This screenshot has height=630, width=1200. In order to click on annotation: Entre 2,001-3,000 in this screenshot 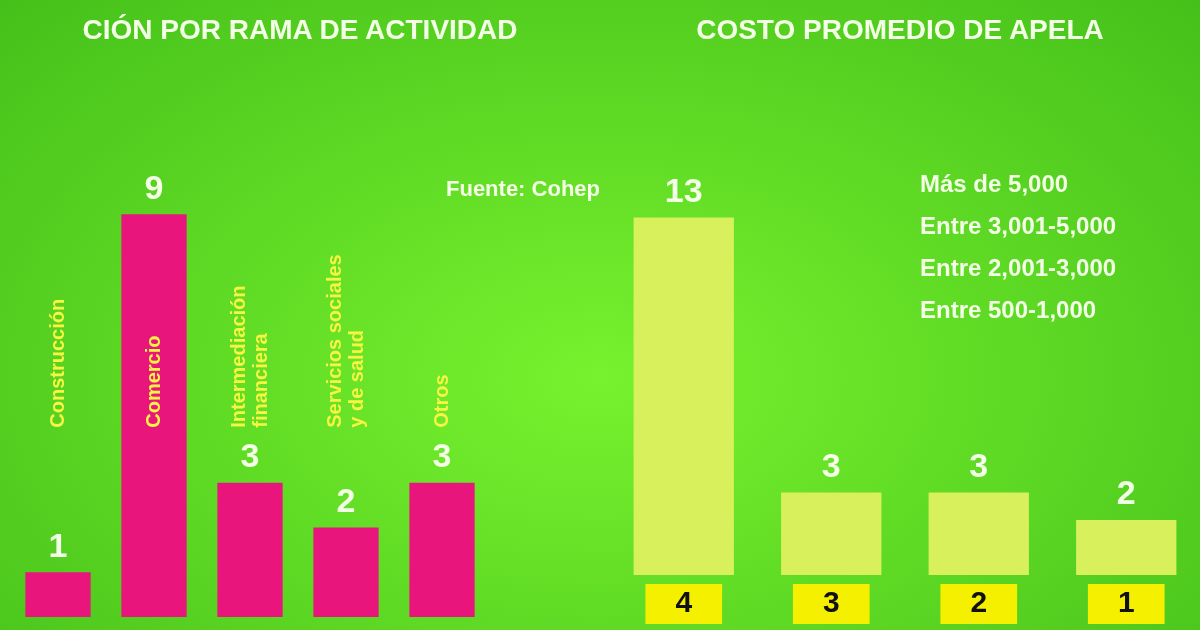, I will do `click(1018, 268)`.